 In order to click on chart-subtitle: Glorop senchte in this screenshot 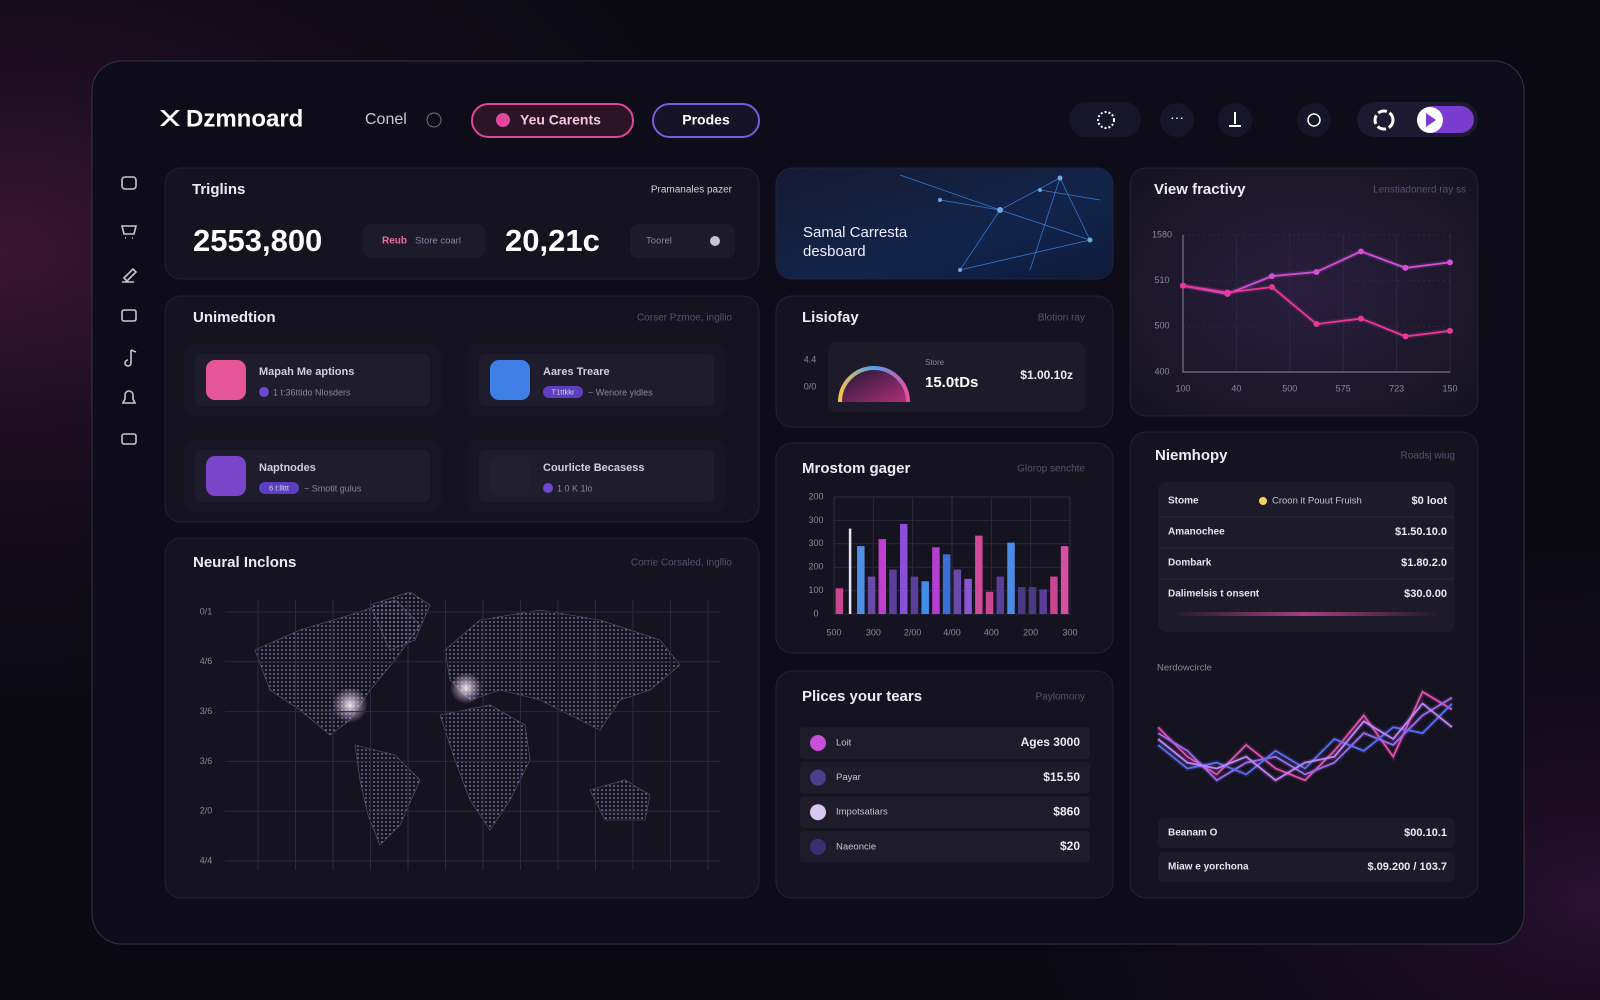, I will do `click(1051, 469)`.